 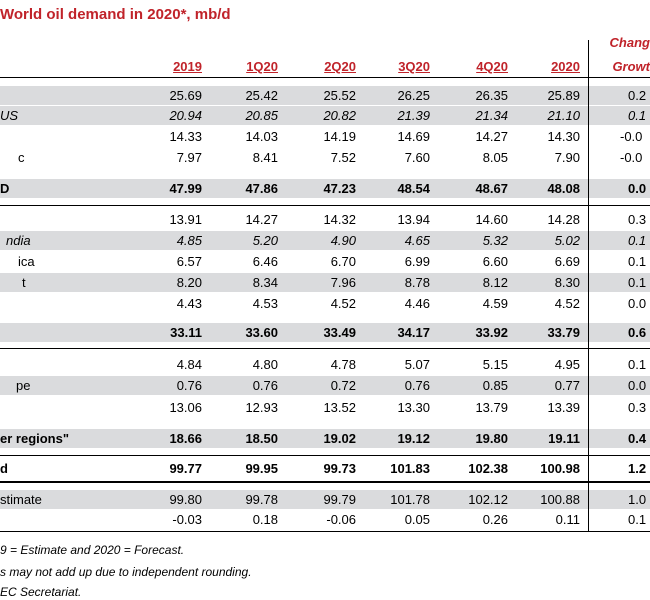 What do you see at coordinates (189, 282) in the screenshot?
I see `cell-2019: 8.20` at bounding box center [189, 282].